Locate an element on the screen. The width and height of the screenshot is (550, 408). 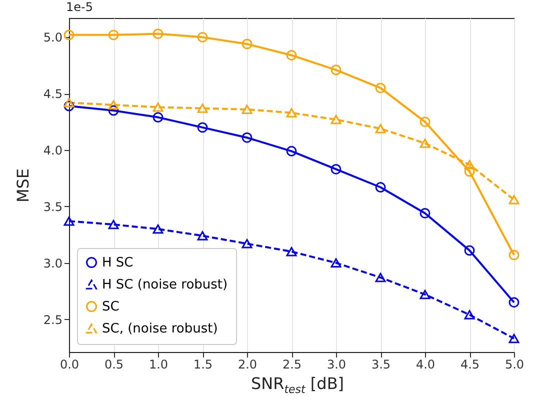
x-tick-label: 4.5 is located at coordinates (470, 365).